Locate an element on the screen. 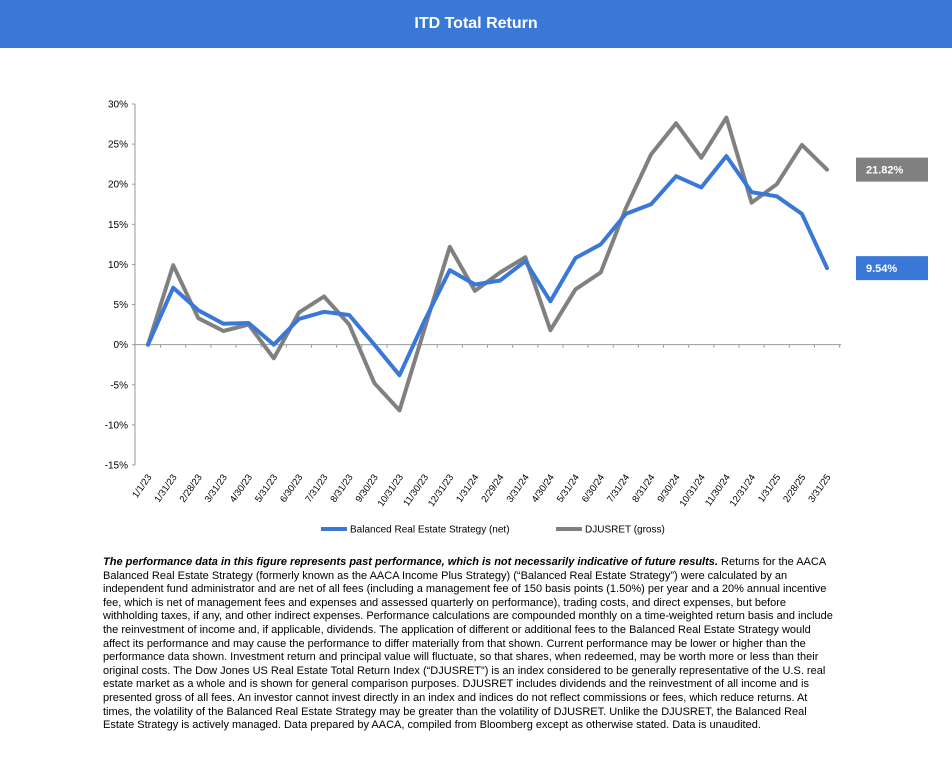 This screenshot has height=780, width=952. chart-title: ITD Total Return is located at coordinates (476, 23).